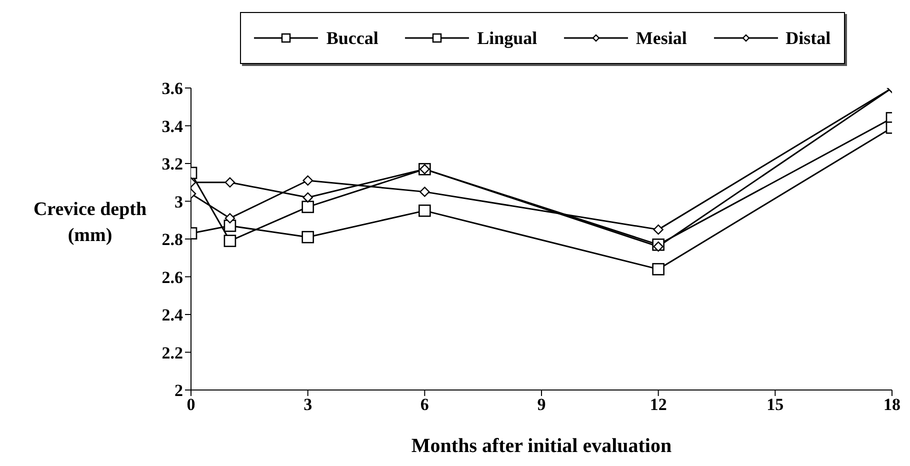 Image resolution: width=910 pixels, height=466 pixels. I want to click on y-tick-label: 3, so click(178, 202).